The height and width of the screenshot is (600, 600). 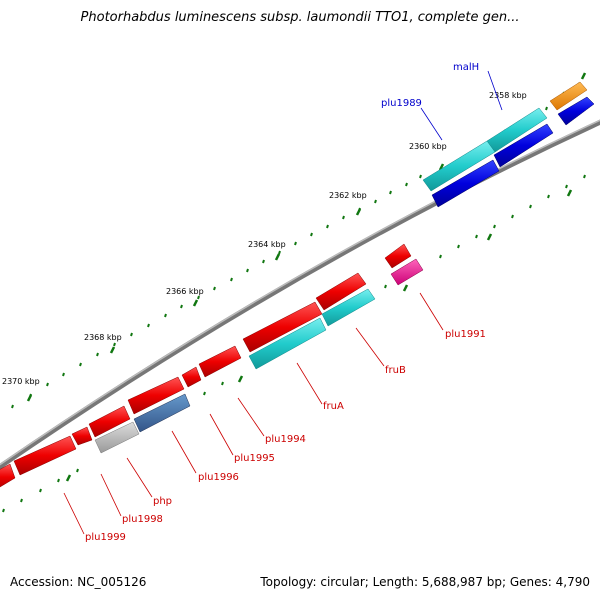 I want to click on scale-label-2358: 2358 kbp, so click(x=508, y=95).